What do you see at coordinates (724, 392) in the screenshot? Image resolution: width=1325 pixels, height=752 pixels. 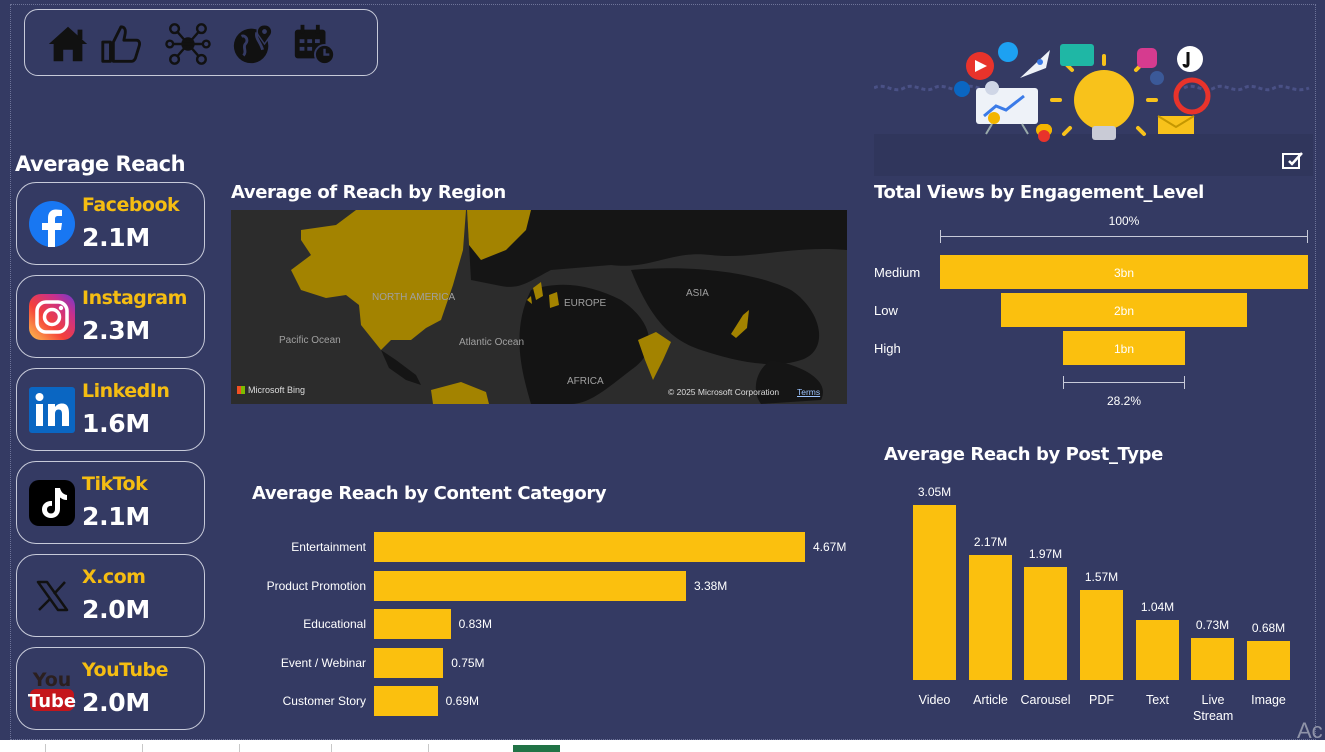 I see `map-copyright: © 2025 Microsoft Corporation` at bounding box center [724, 392].